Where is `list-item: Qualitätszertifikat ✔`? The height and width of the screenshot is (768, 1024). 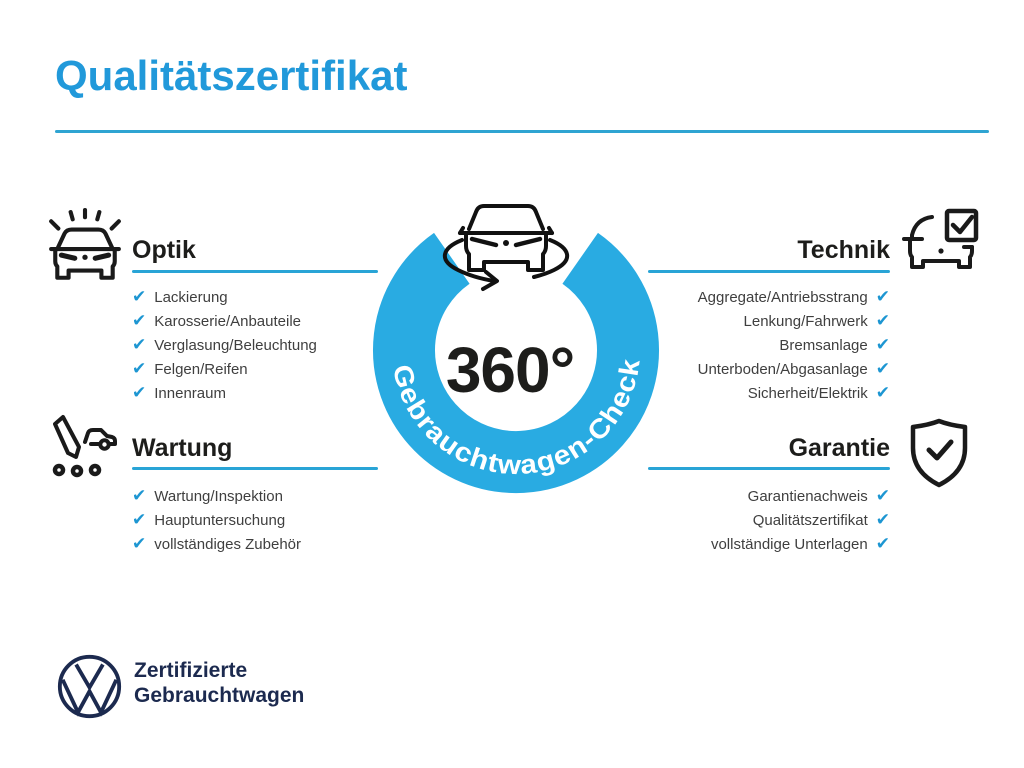 list-item: Qualitätszertifikat ✔ is located at coordinates (821, 520).